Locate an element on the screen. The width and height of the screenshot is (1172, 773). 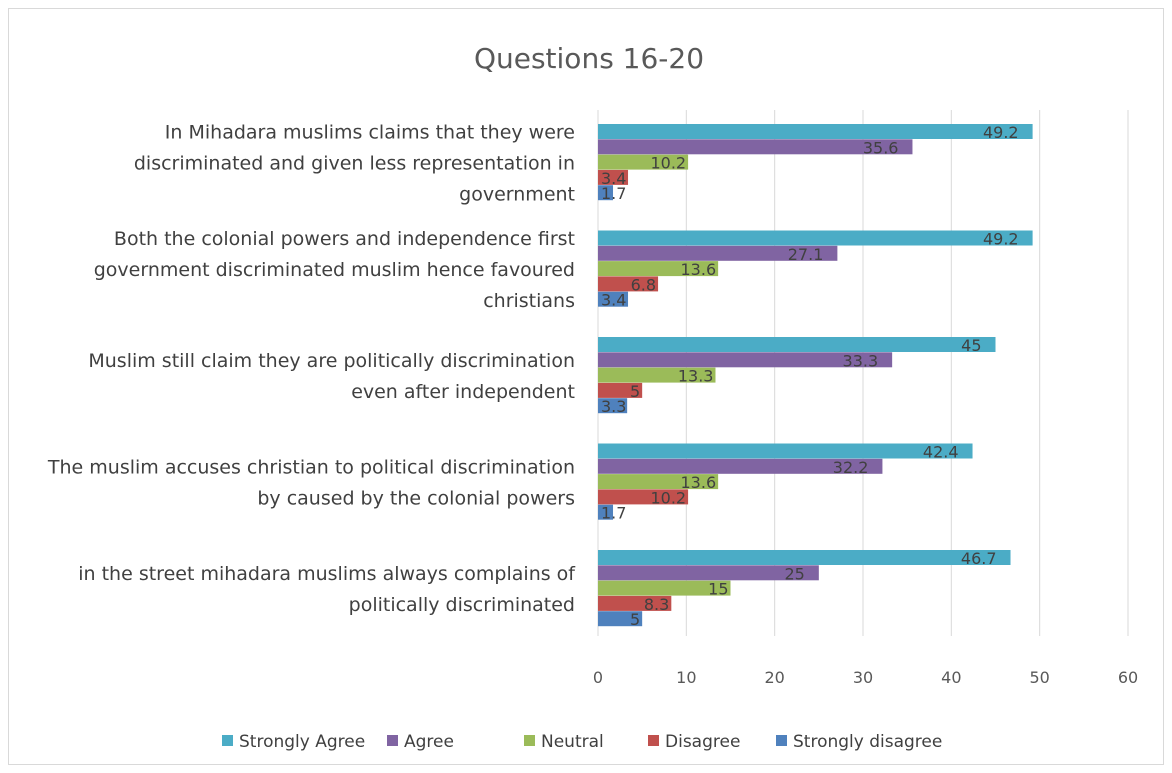
x-axis-ticks: 0 10 20 30 40 50 60 is located at coordinates (865, 677).